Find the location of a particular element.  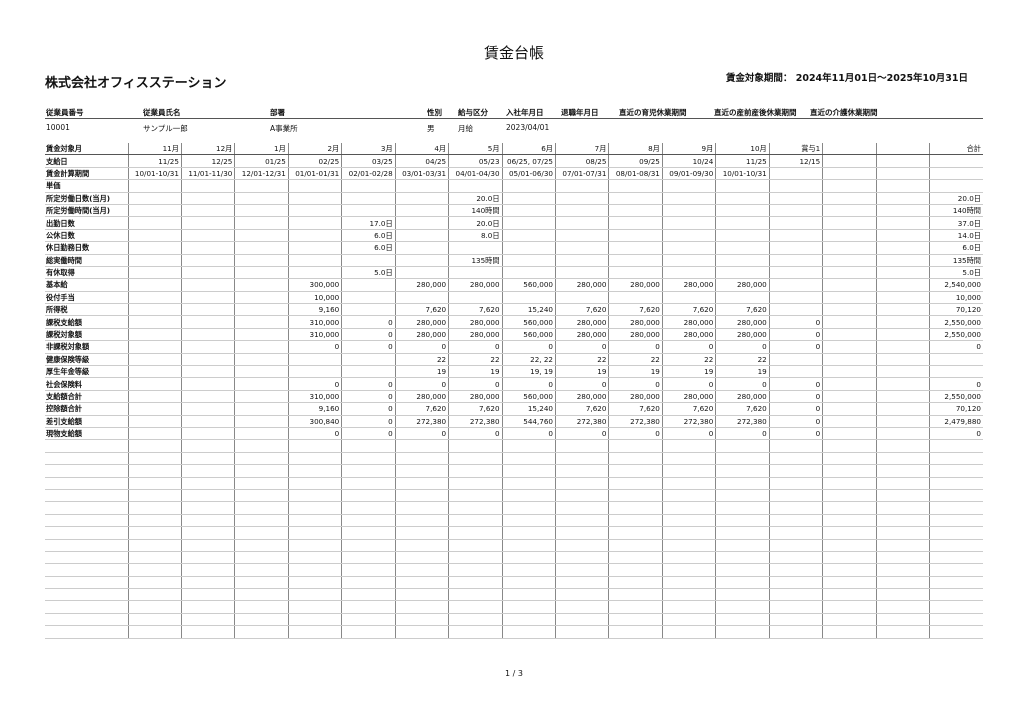

row-label: 総実働時間 is located at coordinates (86, 260).